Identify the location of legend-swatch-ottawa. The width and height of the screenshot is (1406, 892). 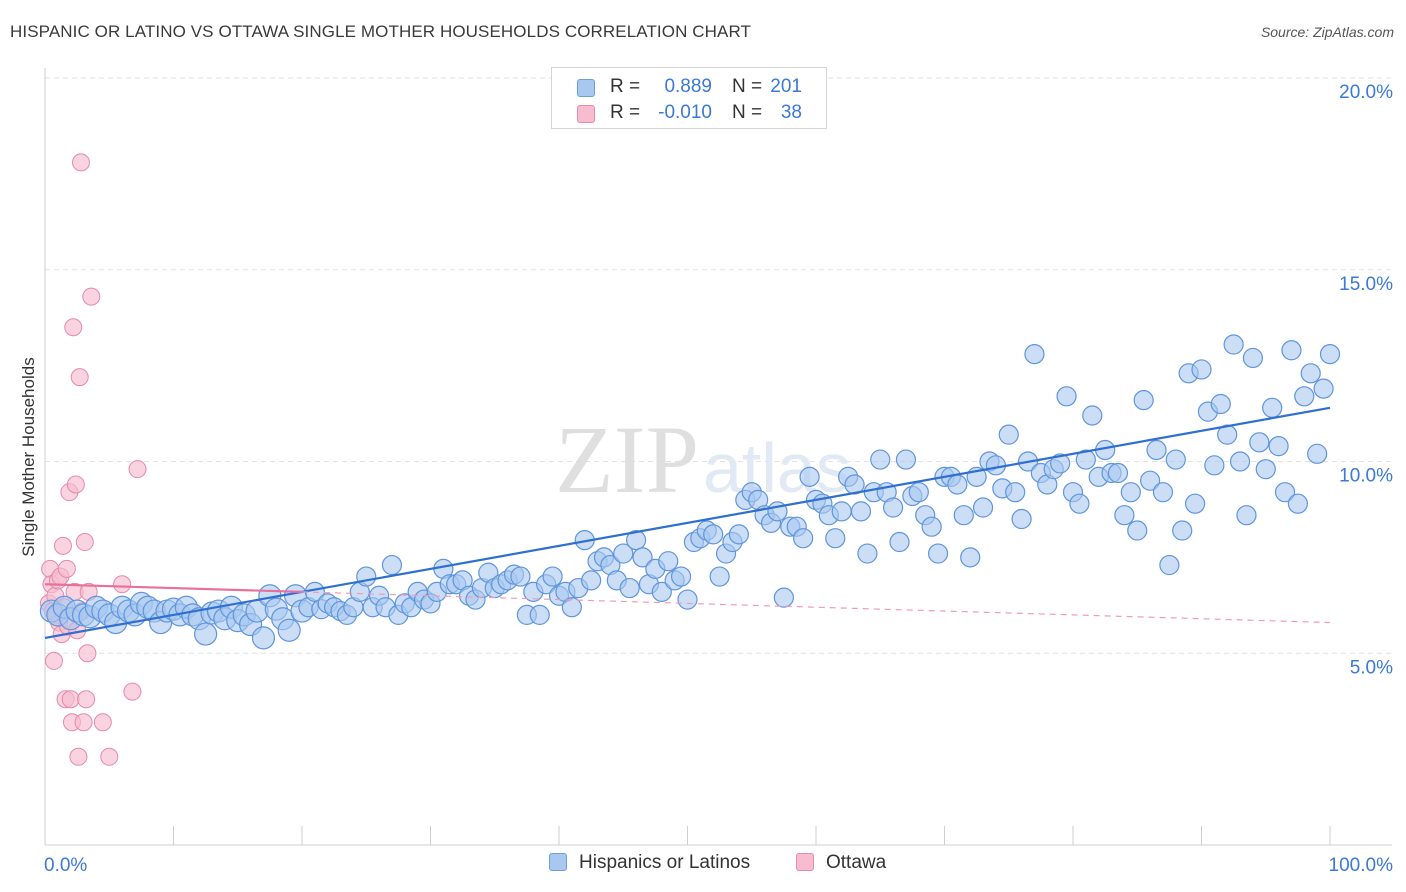
(586, 114).